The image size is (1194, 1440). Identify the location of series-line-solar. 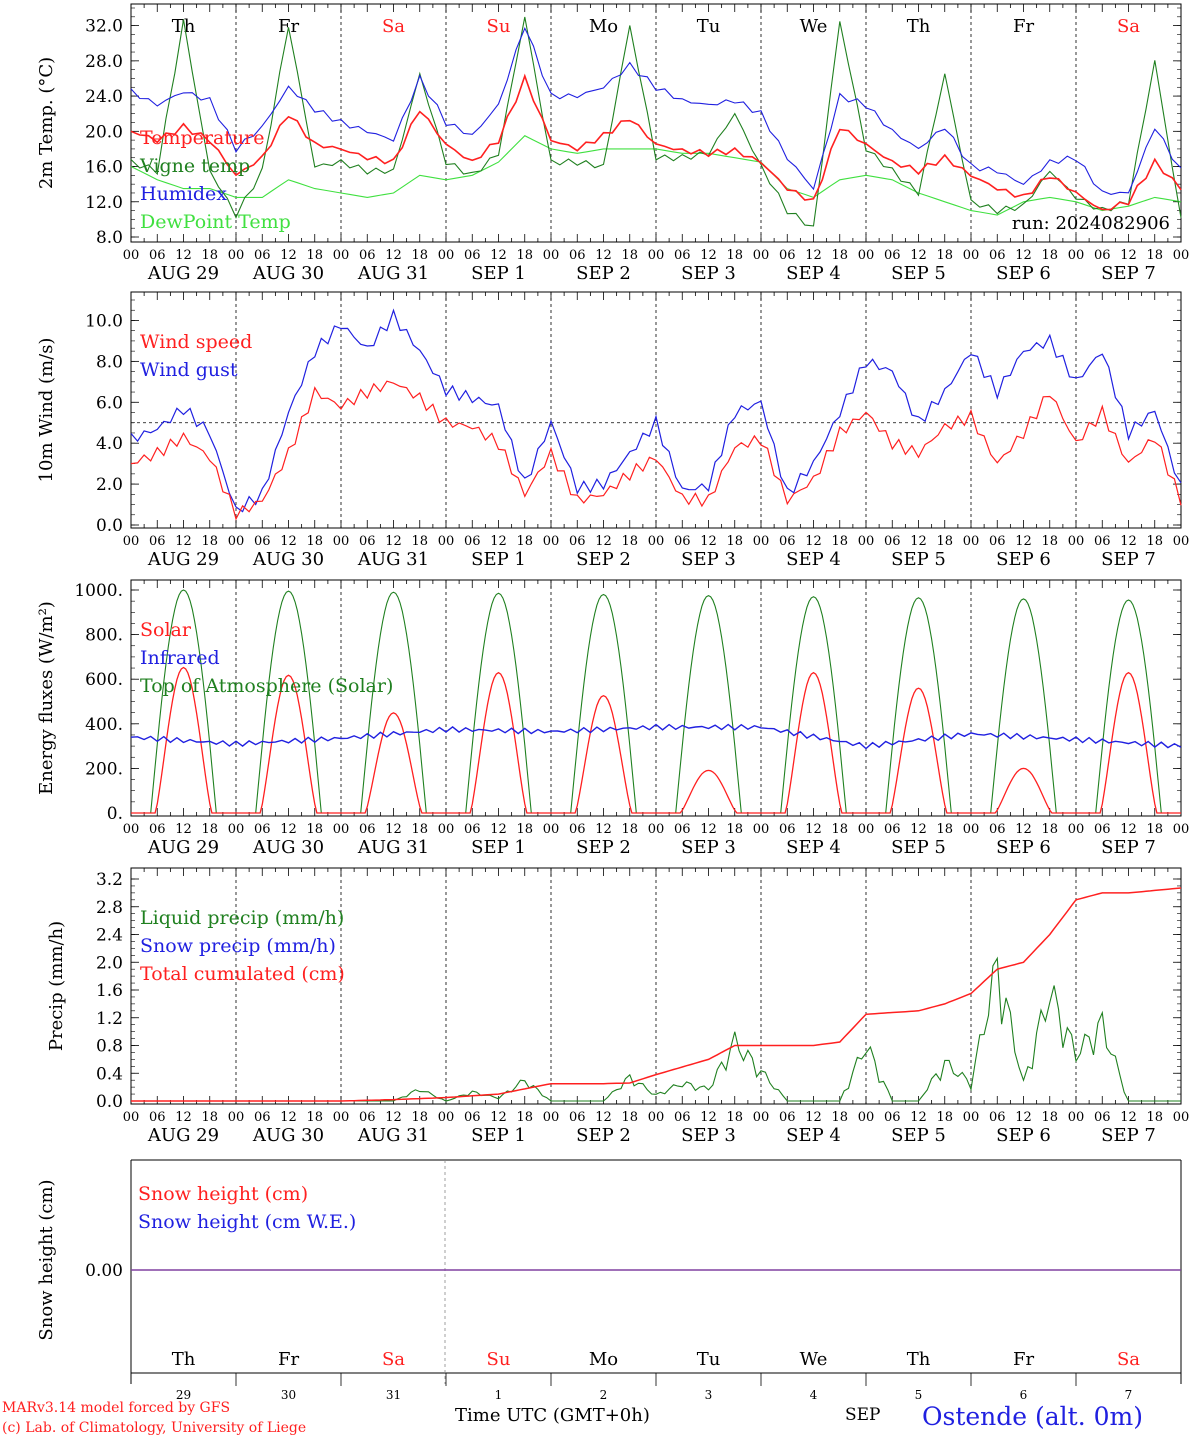
(656, 740).